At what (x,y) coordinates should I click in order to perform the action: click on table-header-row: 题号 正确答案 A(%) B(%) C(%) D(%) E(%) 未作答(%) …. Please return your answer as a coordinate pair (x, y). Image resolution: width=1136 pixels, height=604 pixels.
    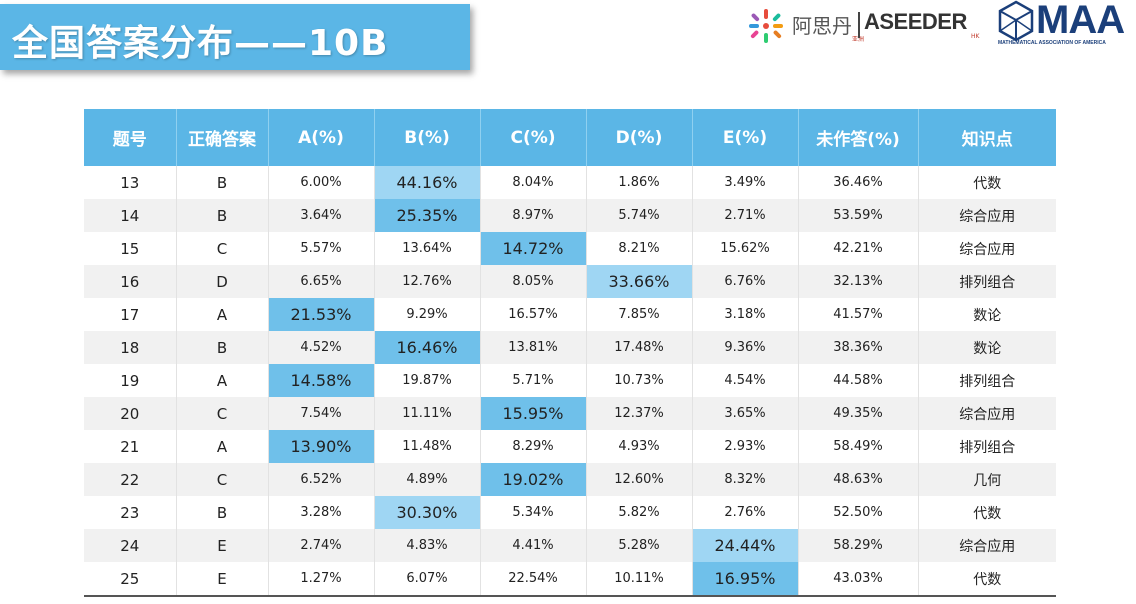
    Looking at the image, I should click on (570, 137).